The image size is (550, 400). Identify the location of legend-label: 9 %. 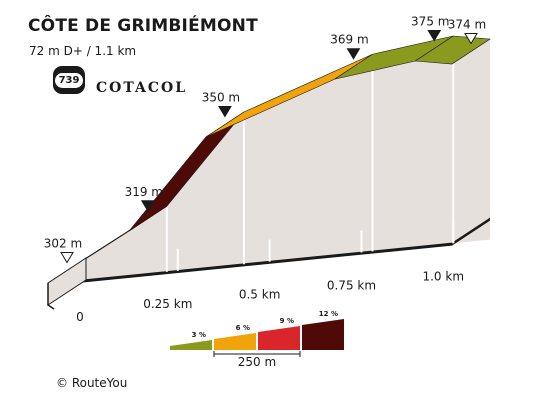
(287, 321).